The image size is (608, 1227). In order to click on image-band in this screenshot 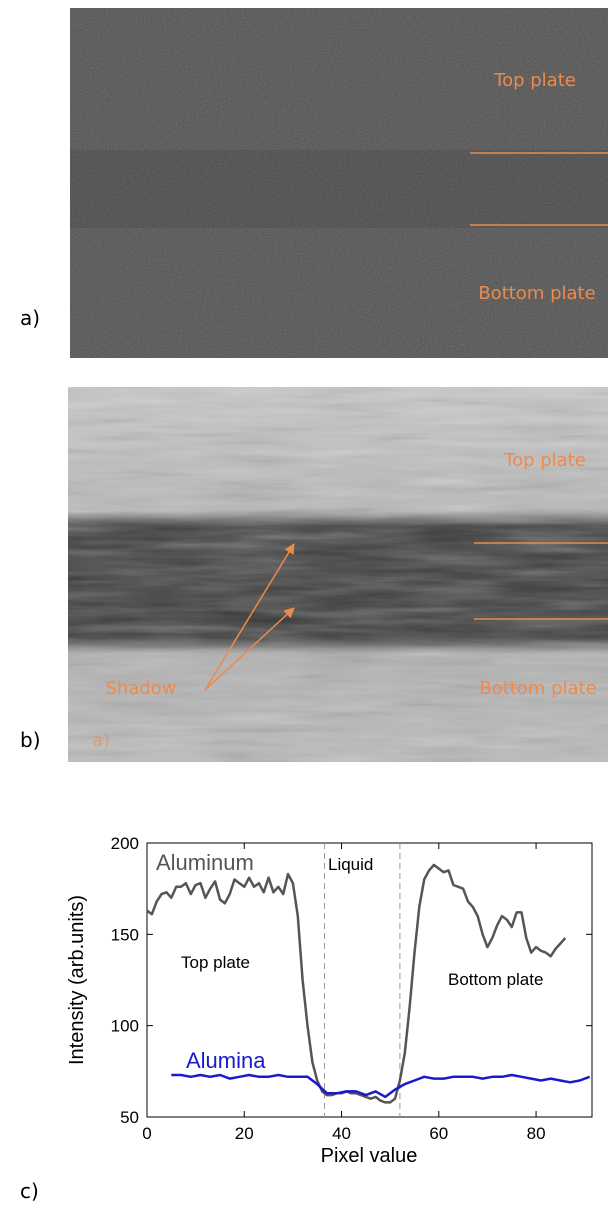, I will do `click(339, 189)`.